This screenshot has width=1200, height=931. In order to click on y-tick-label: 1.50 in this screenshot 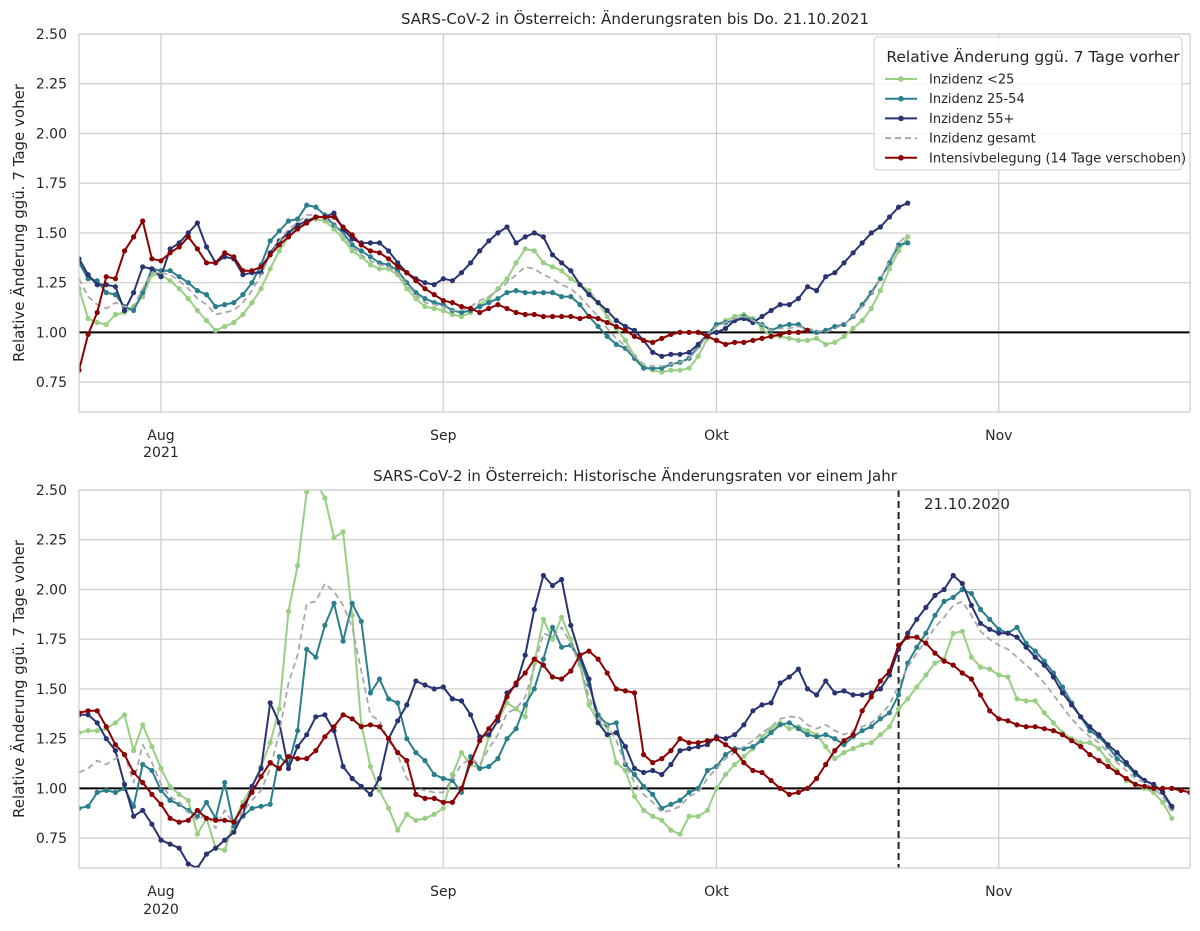, I will do `click(51, 690)`.